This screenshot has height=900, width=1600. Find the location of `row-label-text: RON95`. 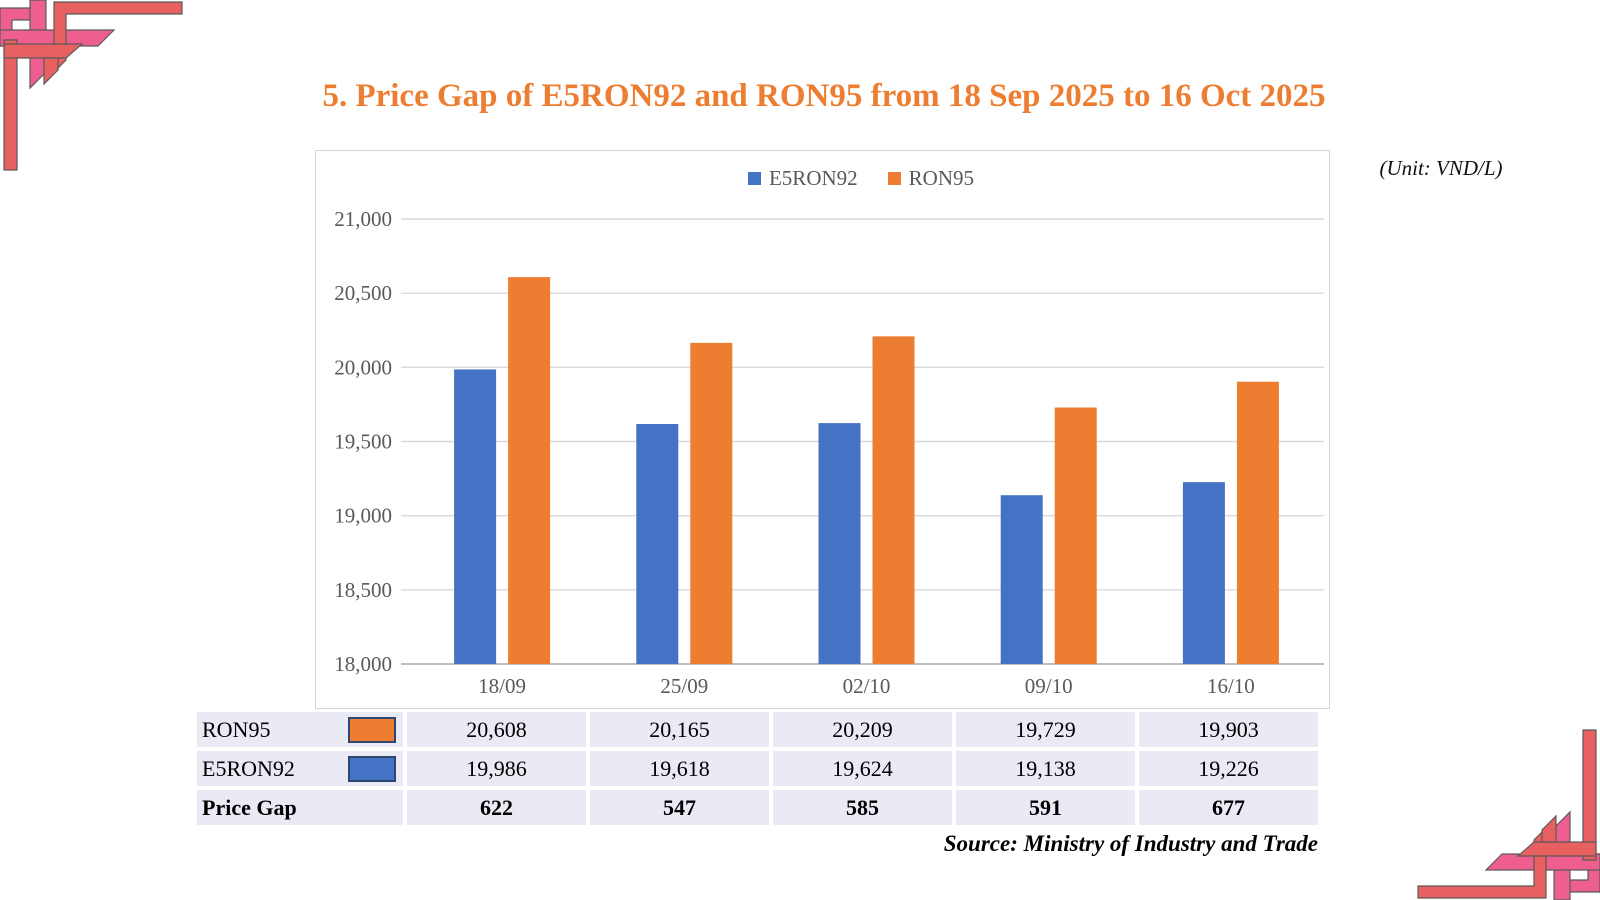

row-label-text: RON95 is located at coordinates (236, 729).